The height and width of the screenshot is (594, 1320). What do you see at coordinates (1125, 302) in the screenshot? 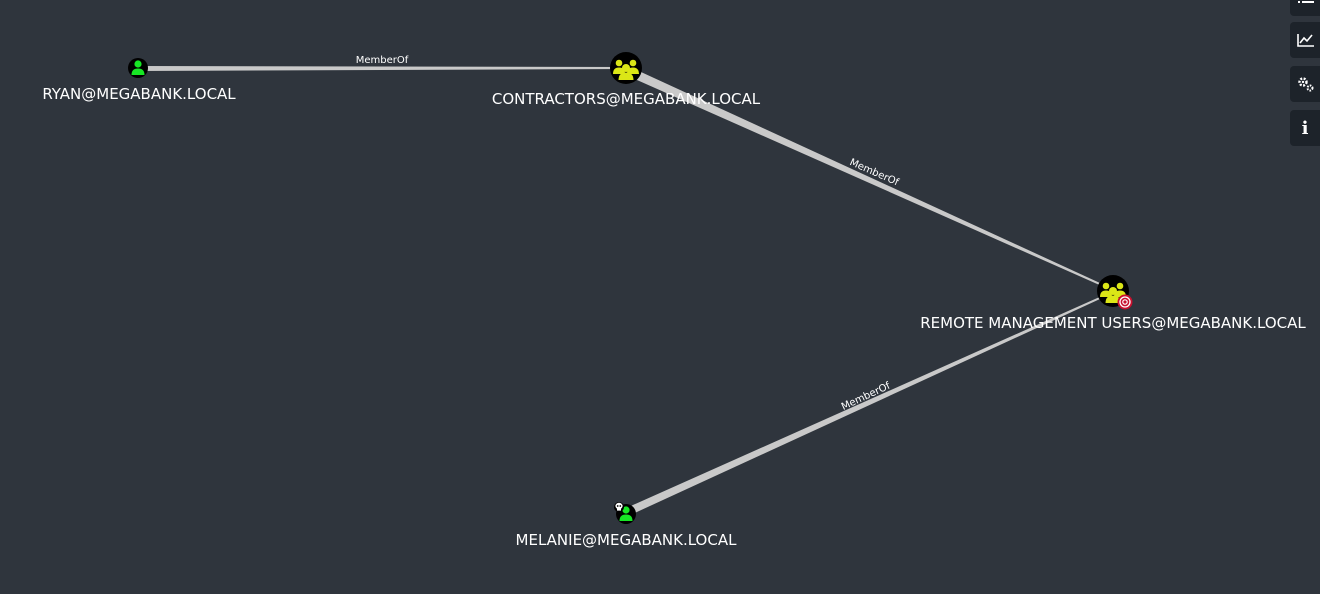
I see `target-icon` at bounding box center [1125, 302].